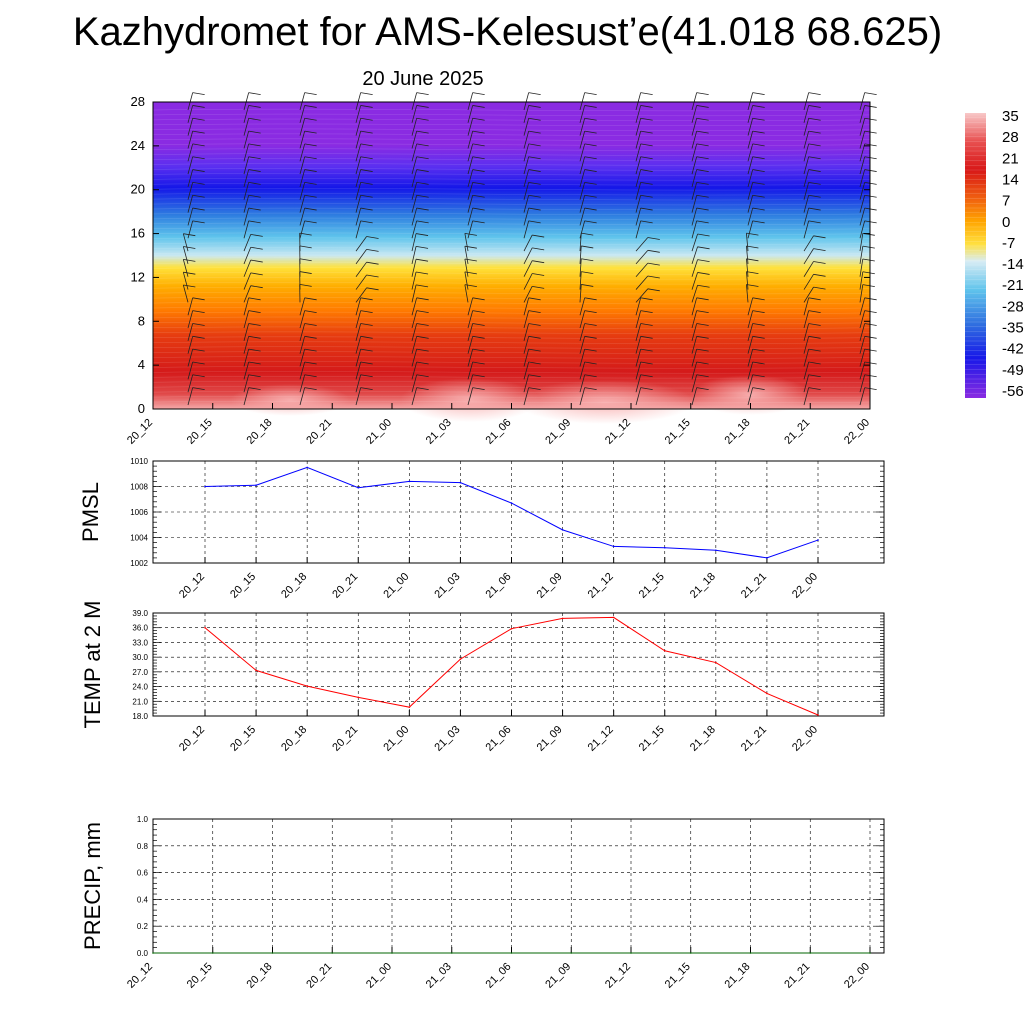 The width and height of the screenshot is (1024, 1024). Describe the element at coordinates (1013, 391) in the screenshot. I see `colorbar-label: -56` at that location.